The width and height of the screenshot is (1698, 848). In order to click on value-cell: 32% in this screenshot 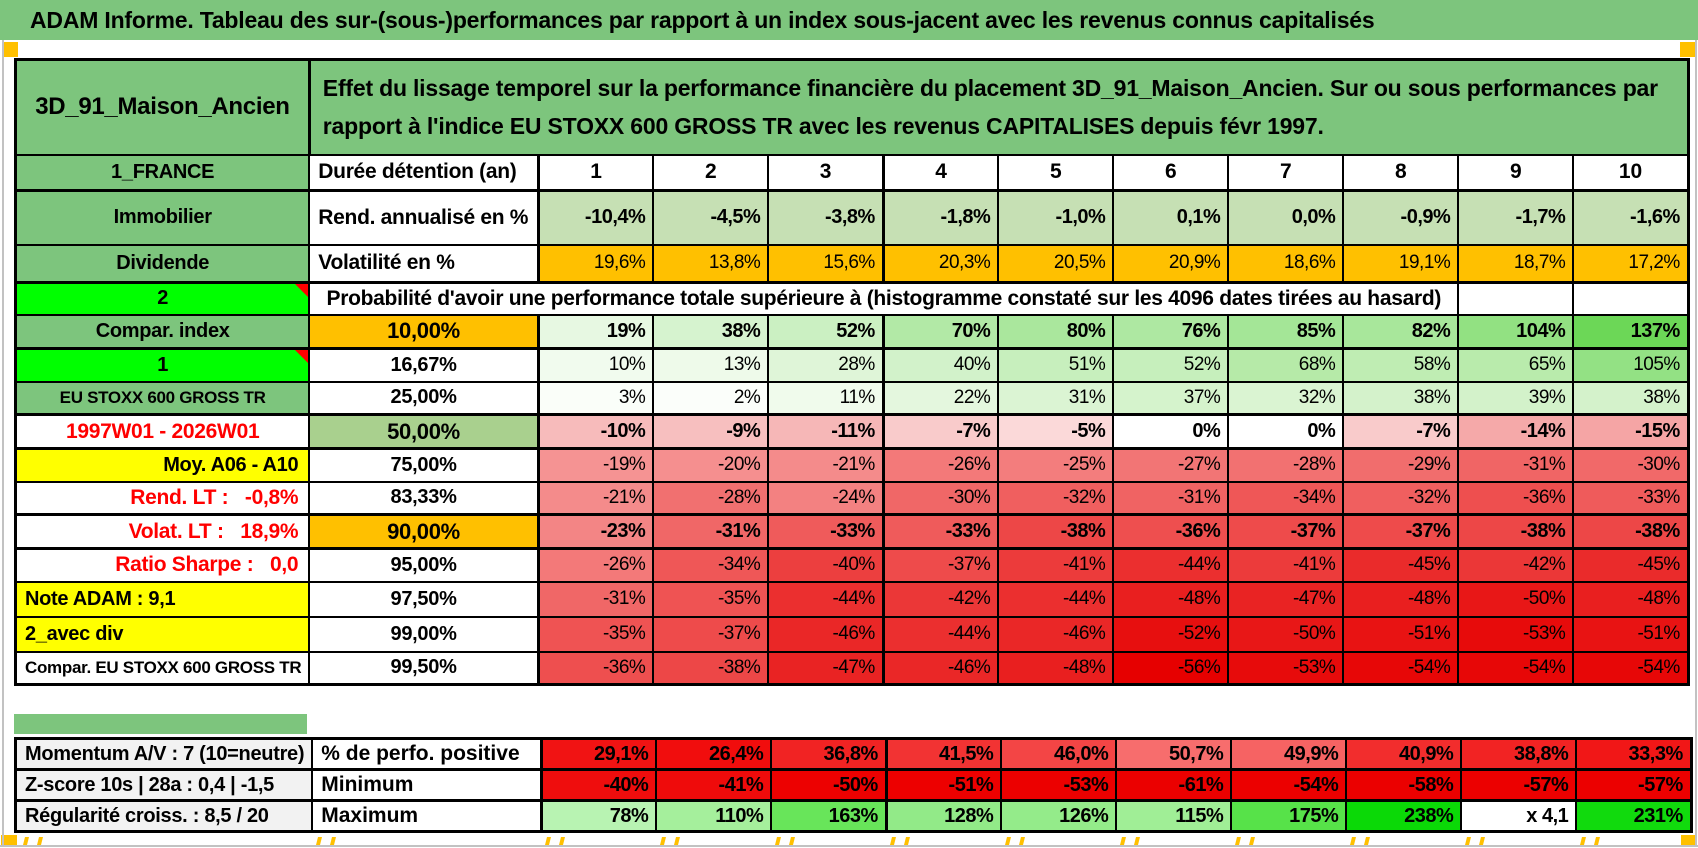, I will do `click(1286, 398)`.